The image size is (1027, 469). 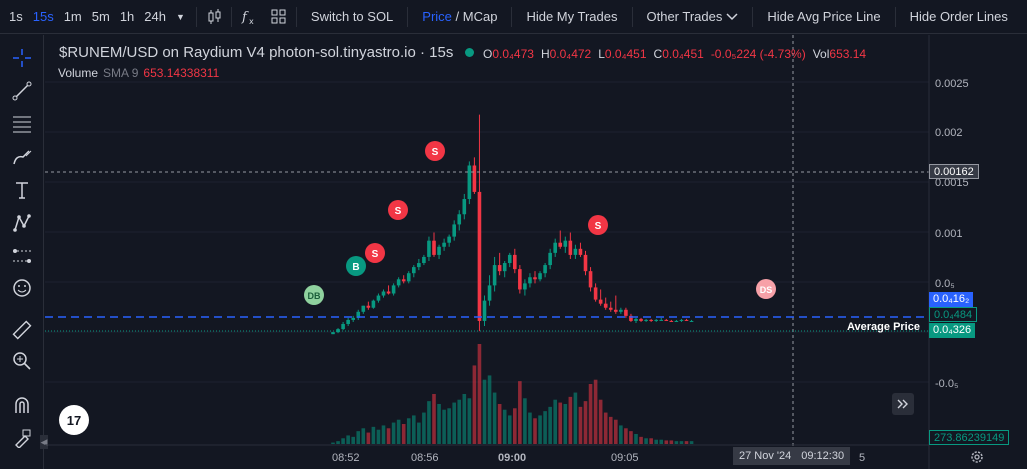 I want to click on zoom-in-icon, so click(x=22, y=361).